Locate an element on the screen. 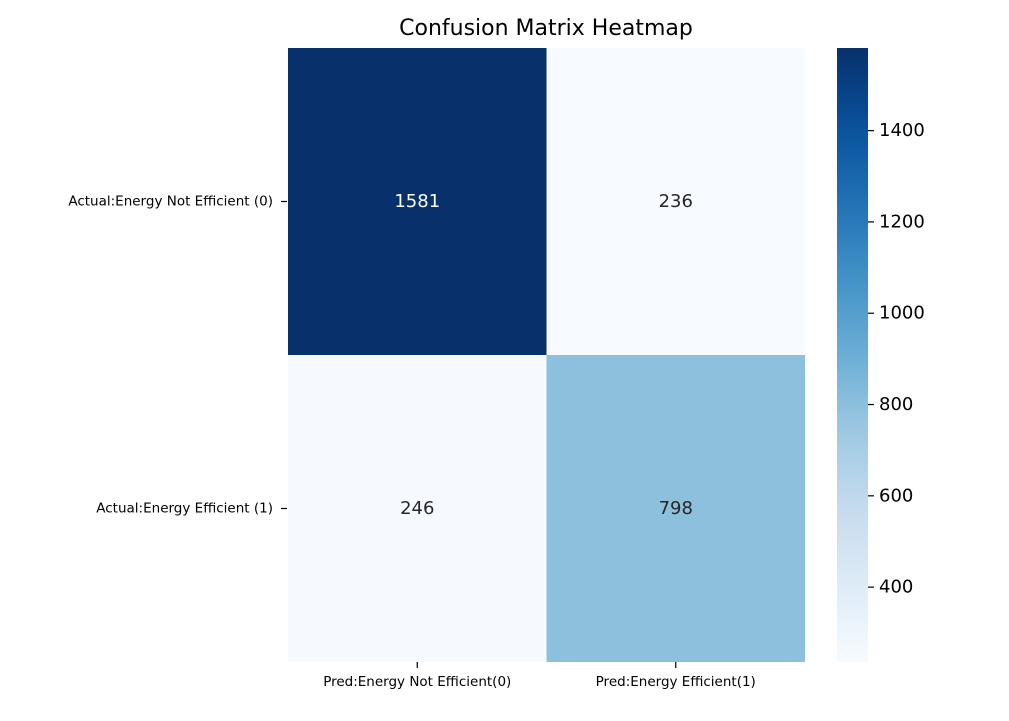 The width and height of the screenshot is (1009, 721). heatmap-cell-value: 798 is located at coordinates (676, 508).